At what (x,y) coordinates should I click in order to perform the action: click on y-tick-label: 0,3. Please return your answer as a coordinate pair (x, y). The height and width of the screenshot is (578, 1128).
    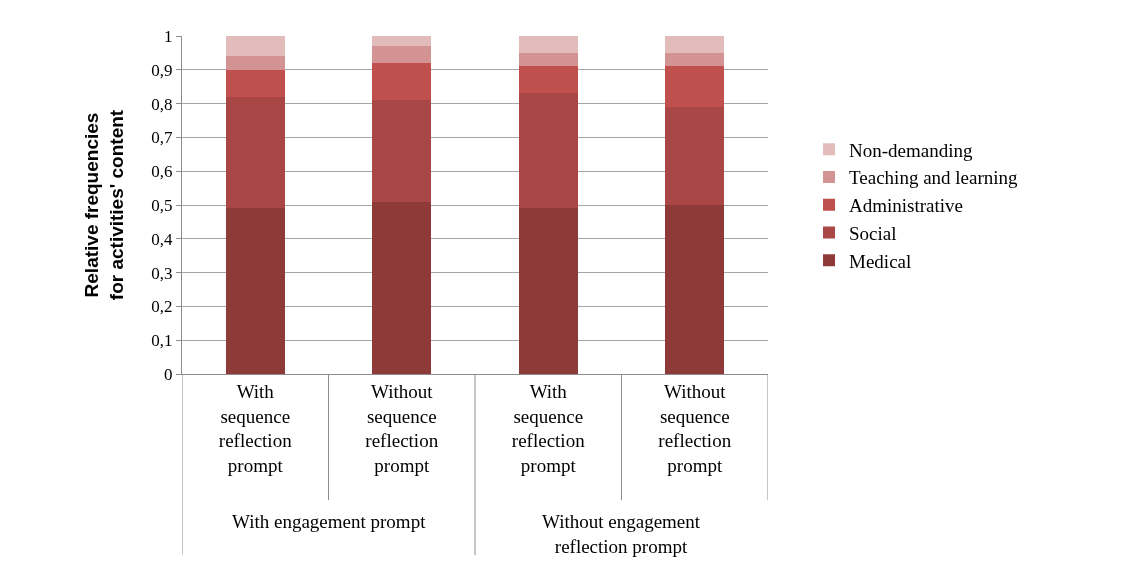
    Looking at the image, I should click on (162, 273).